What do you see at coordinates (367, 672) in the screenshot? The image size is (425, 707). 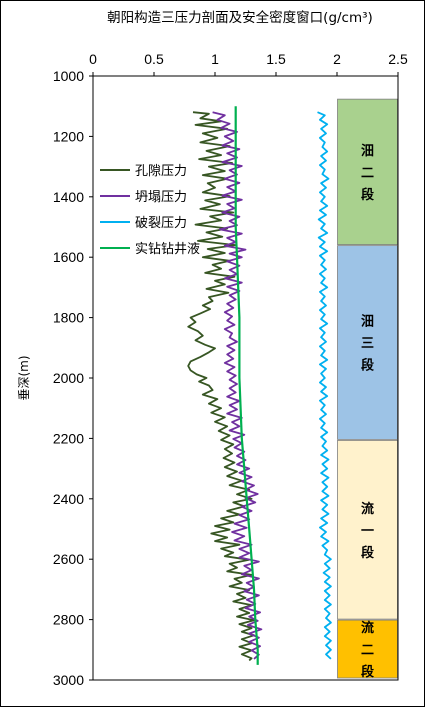 I see `zone-label-3-char-2: 段` at bounding box center [367, 672].